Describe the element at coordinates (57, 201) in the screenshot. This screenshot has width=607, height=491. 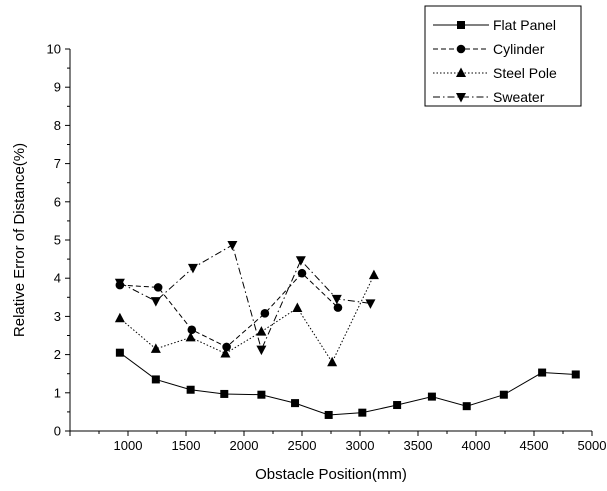
I see `y-tick-label: 6` at that location.